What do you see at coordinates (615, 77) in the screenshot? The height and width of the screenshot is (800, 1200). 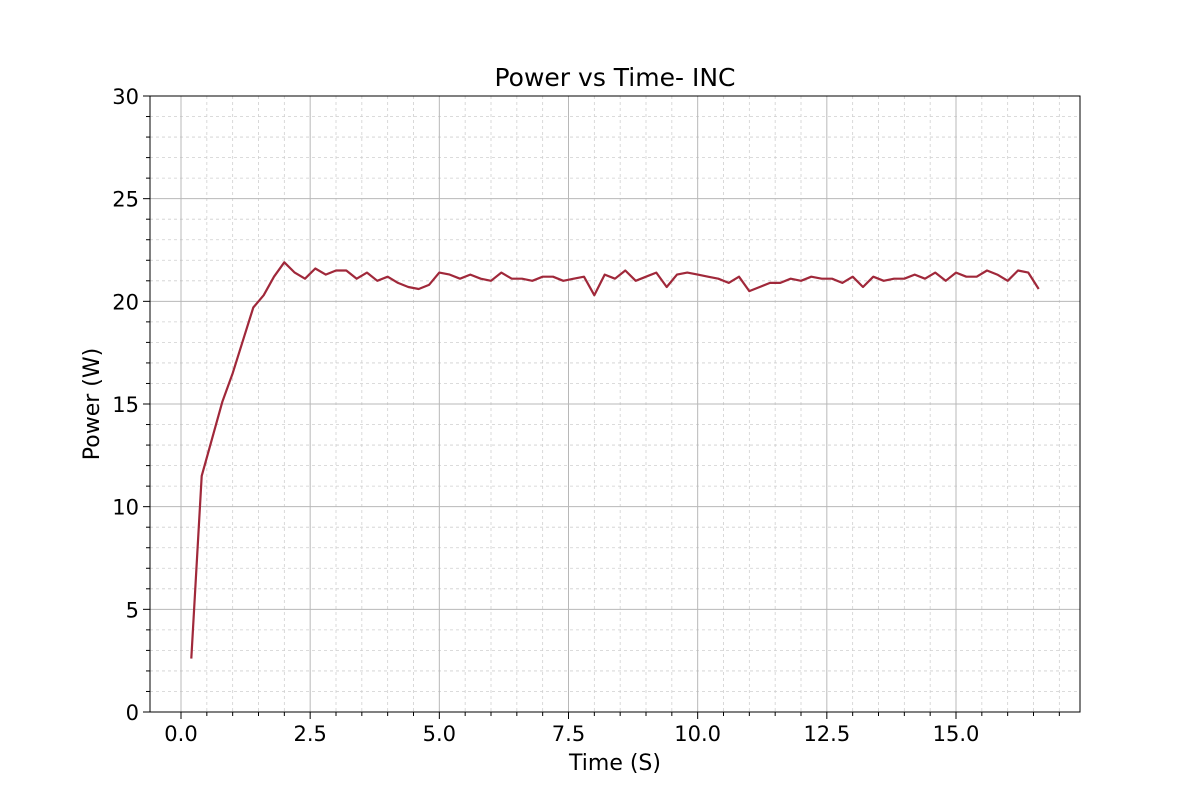 I see `chart-title: Power vs Time- INC` at bounding box center [615, 77].